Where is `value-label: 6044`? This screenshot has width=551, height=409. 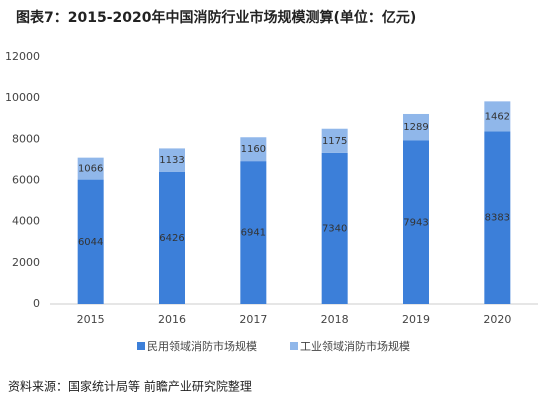
value-label: 6044 is located at coordinates (90, 242).